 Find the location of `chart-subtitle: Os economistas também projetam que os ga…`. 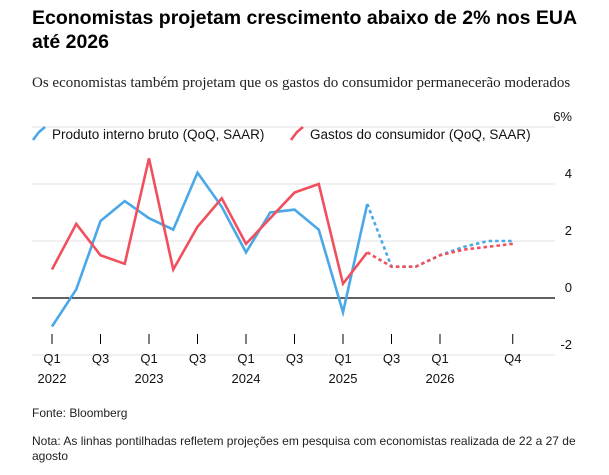

chart-subtitle: Os economistas também projetam que os ga… is located at coordinates (301, 83).